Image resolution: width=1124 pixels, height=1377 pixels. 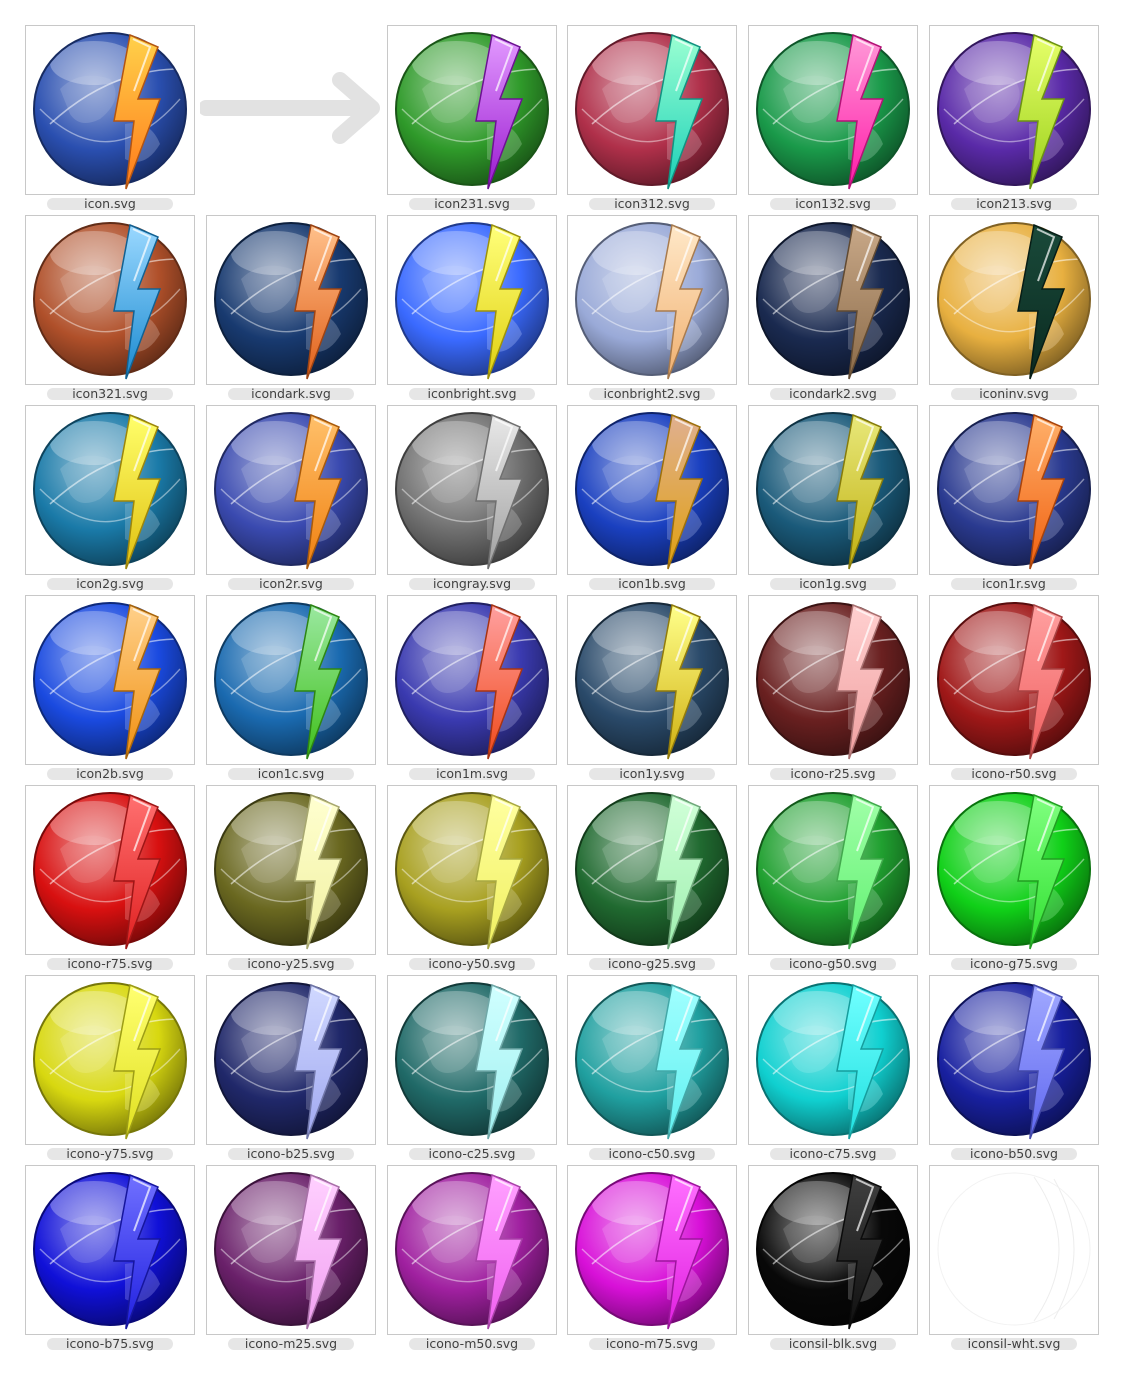 What do you see at coordinates (1014, 394) in the screenshot?
I see `icon-filename-label: iconinv.svg` at bounding box center [1014, 394].